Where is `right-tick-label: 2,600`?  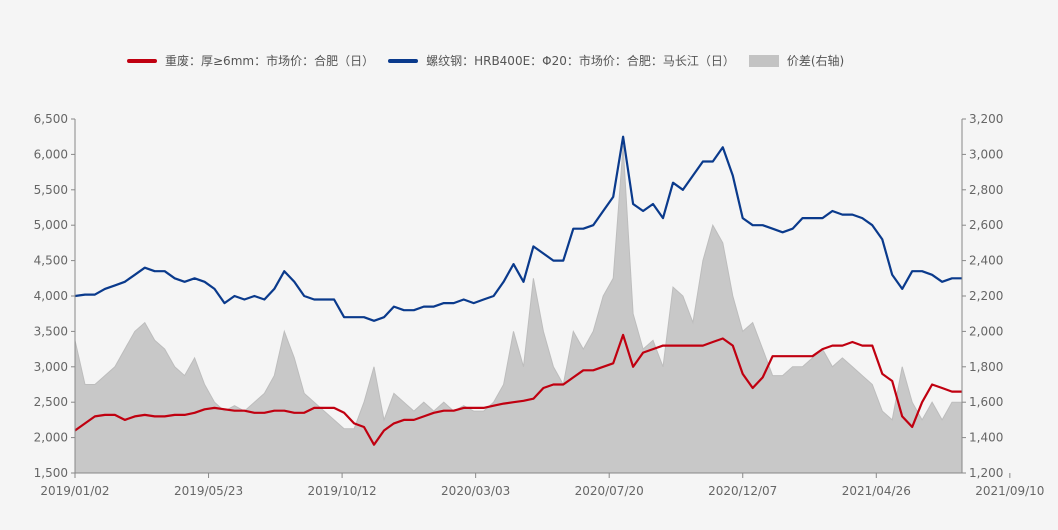
right-tick-label: 2,600 is located at coordinates (986, 225).